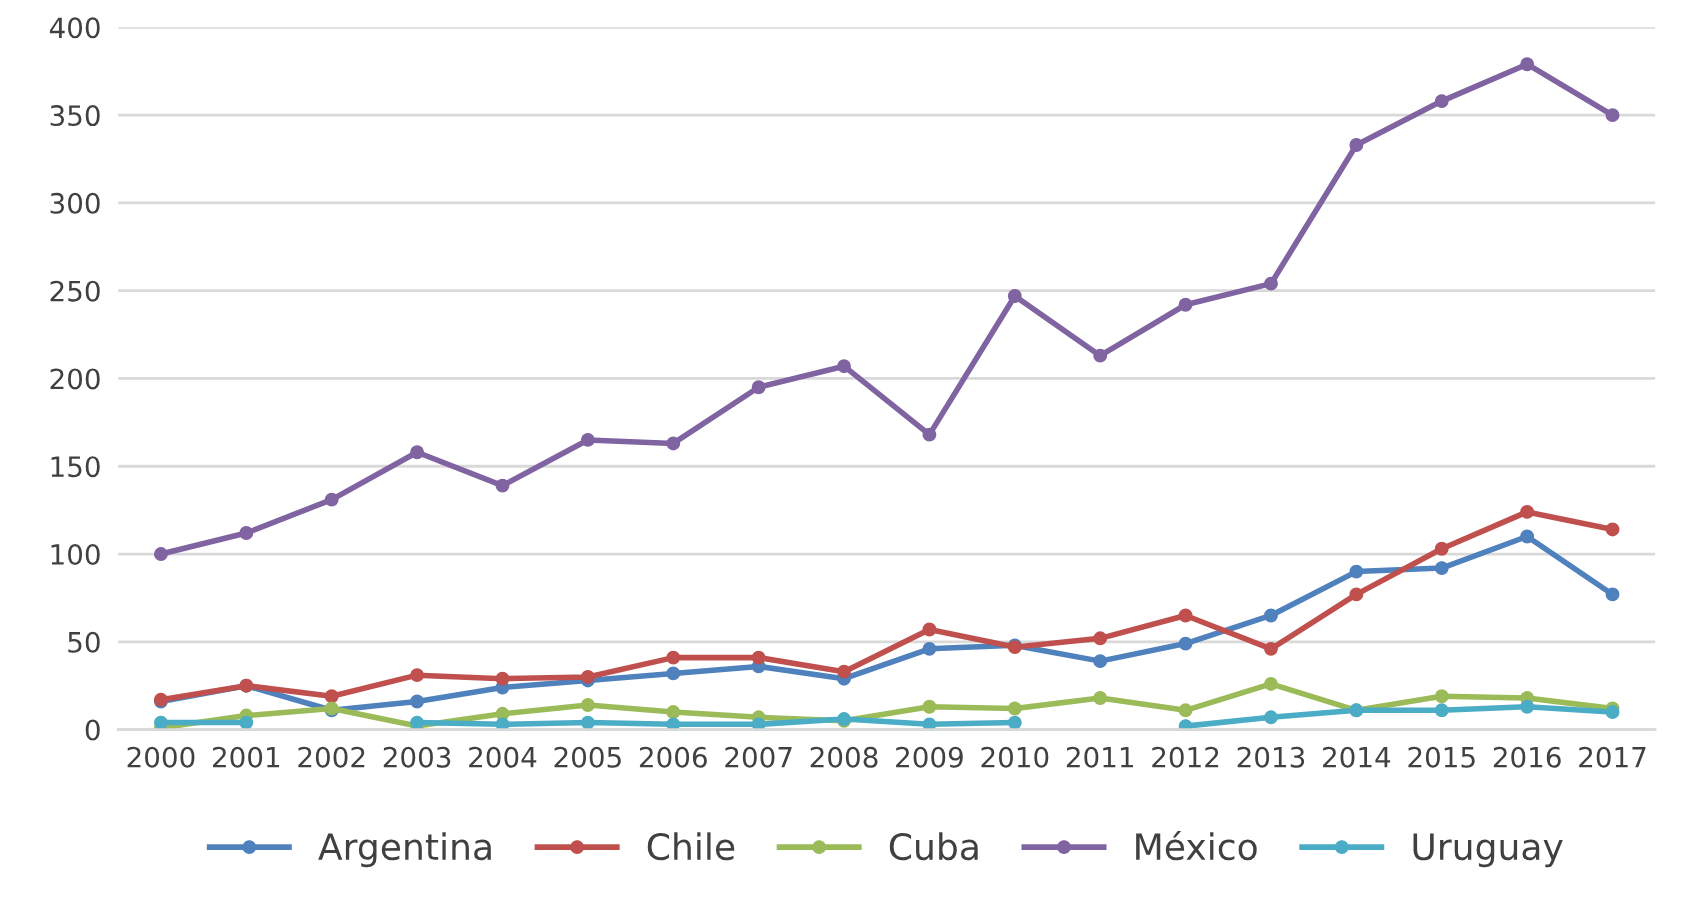 The image size is (1689, 912). Describe the element at coordinates (331, 757) in the screenshot. I see `x-tick-label: 2002` at that location.